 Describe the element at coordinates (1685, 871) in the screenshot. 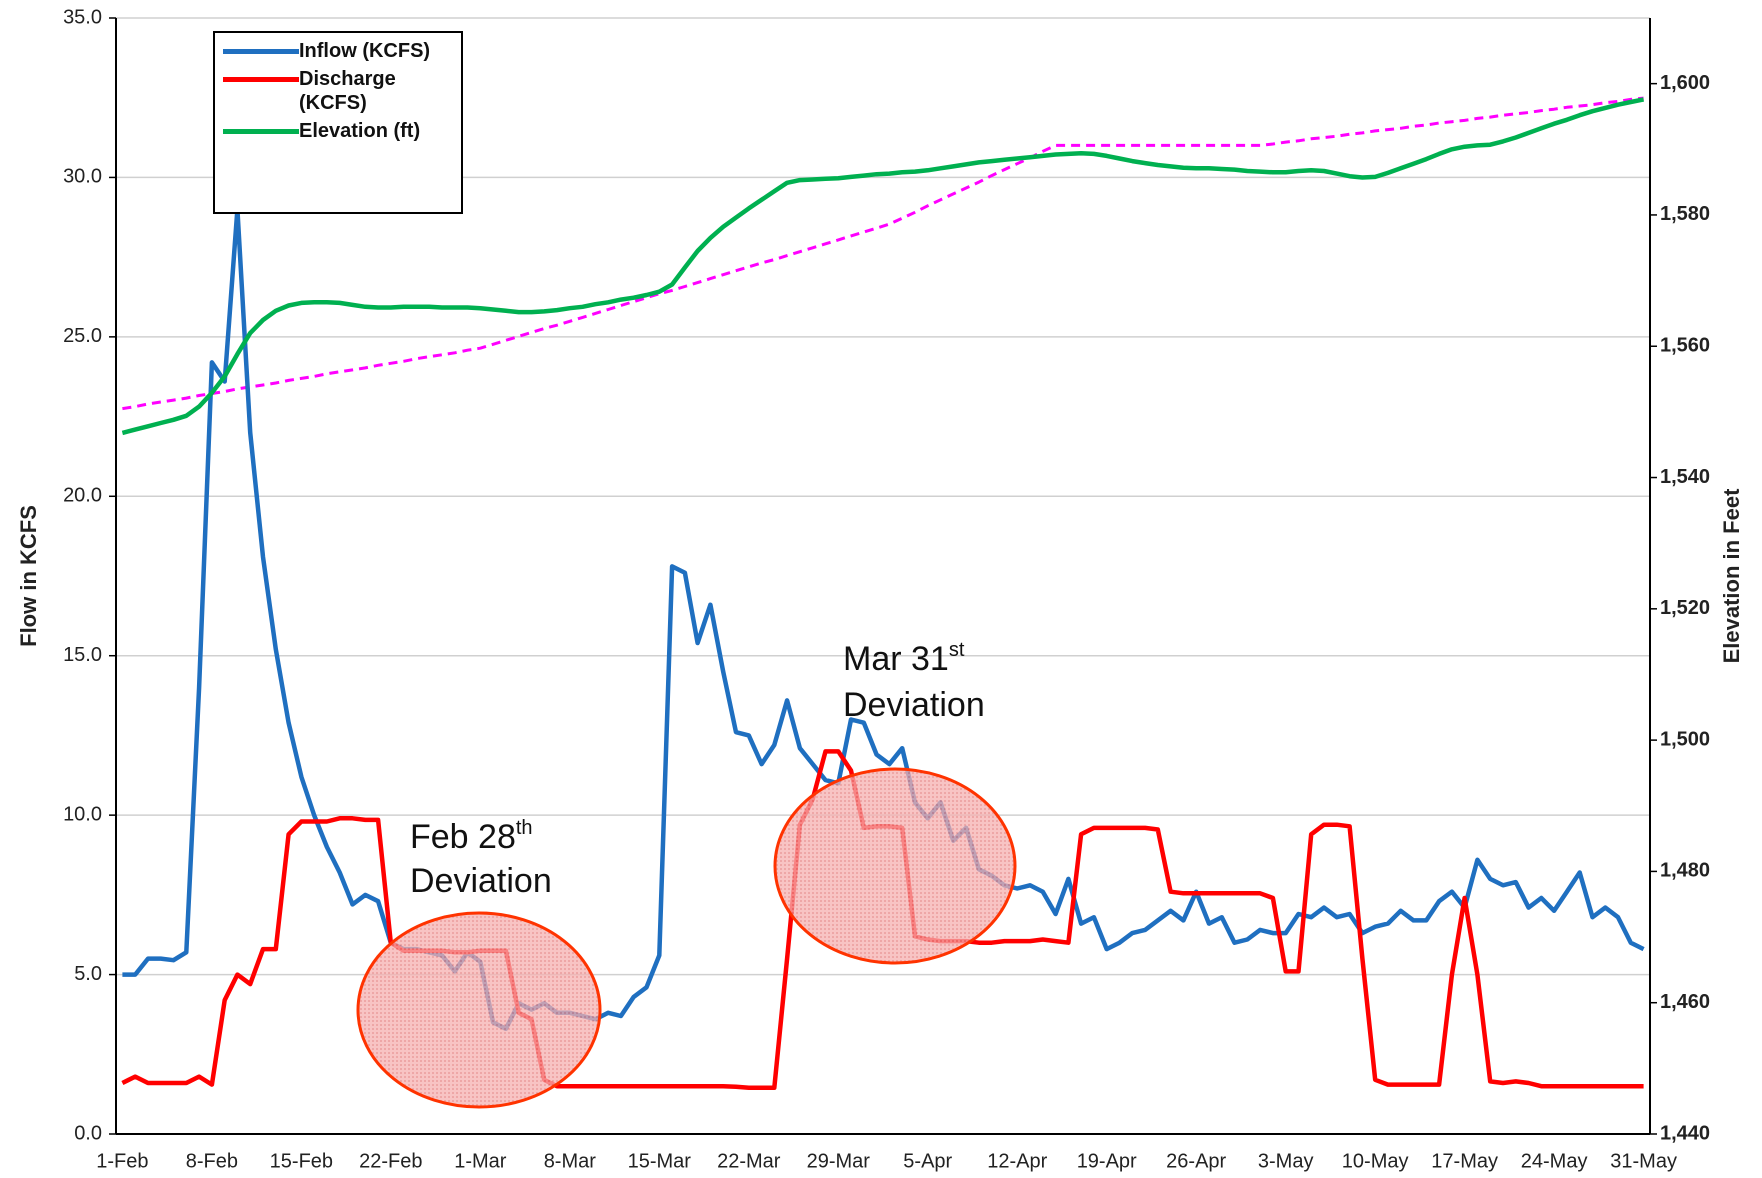

I see `y2-tick-label: 1,480` at that location.